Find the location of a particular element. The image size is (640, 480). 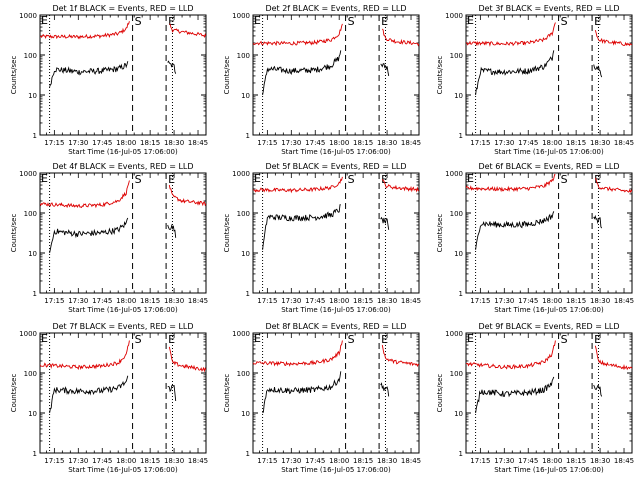

panel-title: Det 9f BLACK = Events, RED = LLD is located at coordinates (548, 326).